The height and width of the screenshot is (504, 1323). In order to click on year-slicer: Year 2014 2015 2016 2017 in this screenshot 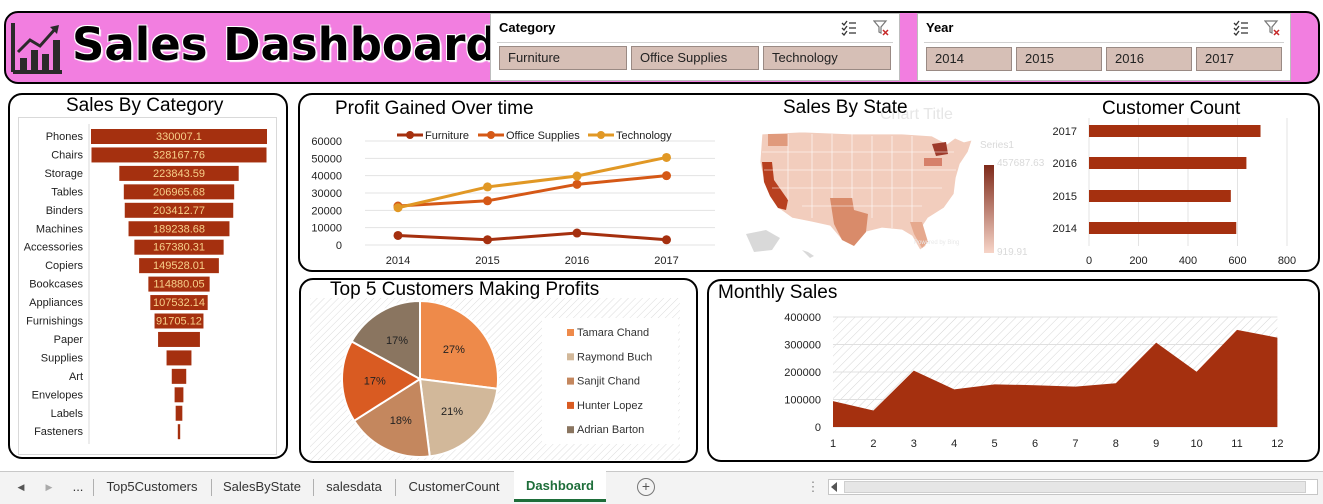, I will do `click(1104, 47)`.